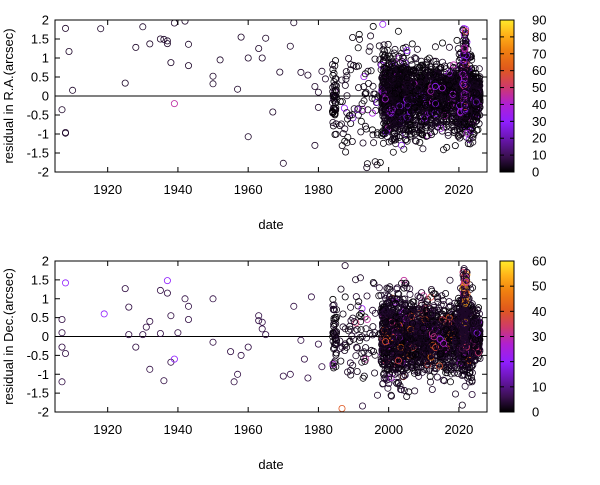 Image resolution: width=600 pixels, height=485 pixels. I want to click on x-tick-label: 2020, so click(458, 189).